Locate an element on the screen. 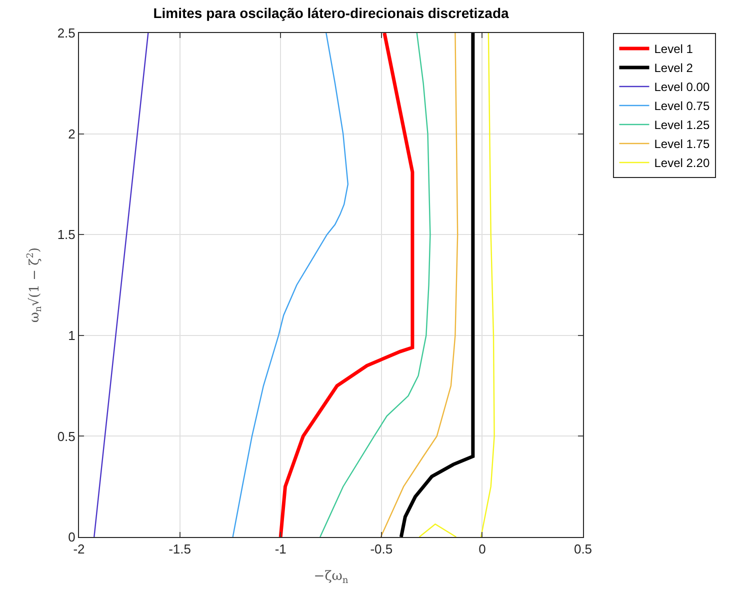  x-tick-label: 0.5 is located at coordinates (583, 549).